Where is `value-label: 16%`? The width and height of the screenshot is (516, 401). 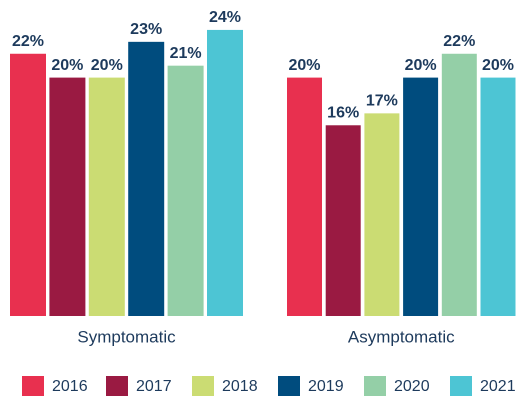 value-label: 16% is located at coordinates (343, 112).